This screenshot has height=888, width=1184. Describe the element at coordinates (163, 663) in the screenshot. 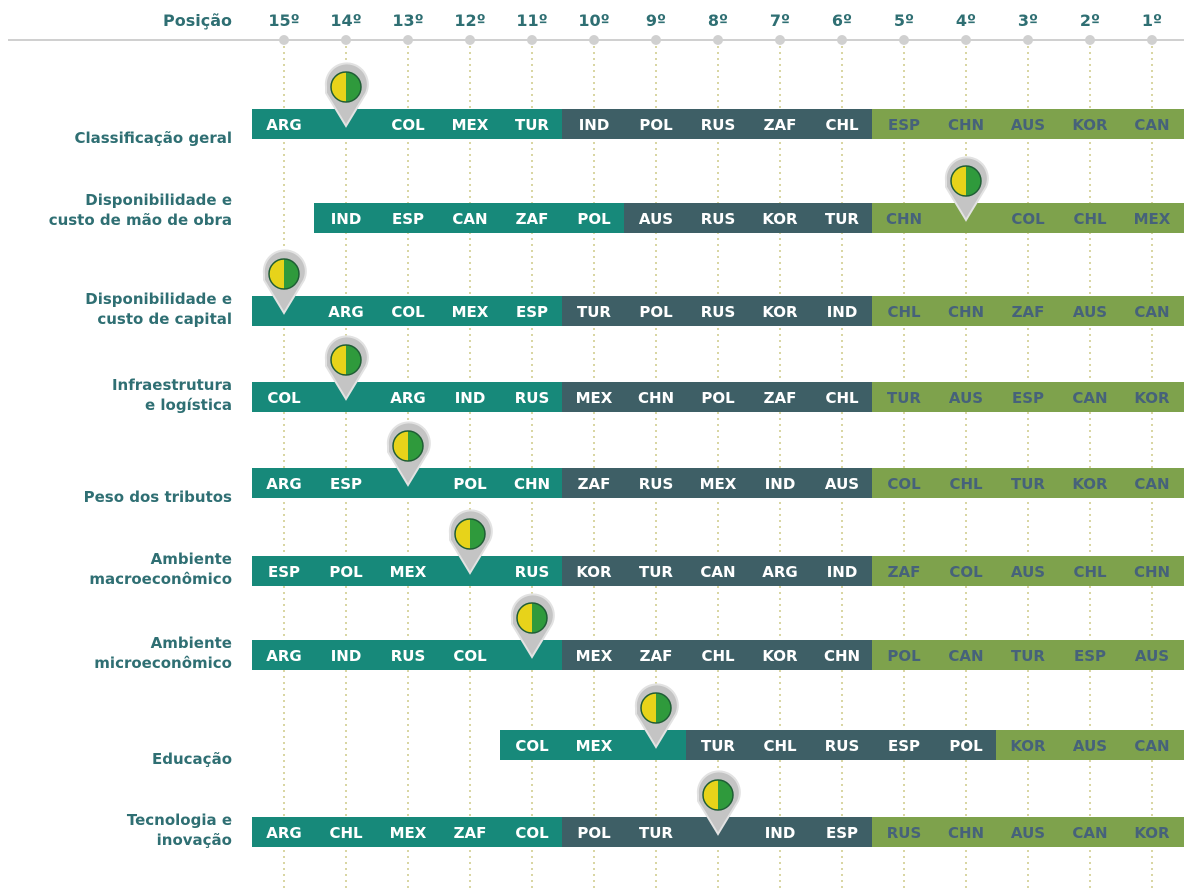

I see `row-label: microeconômico` at that location.